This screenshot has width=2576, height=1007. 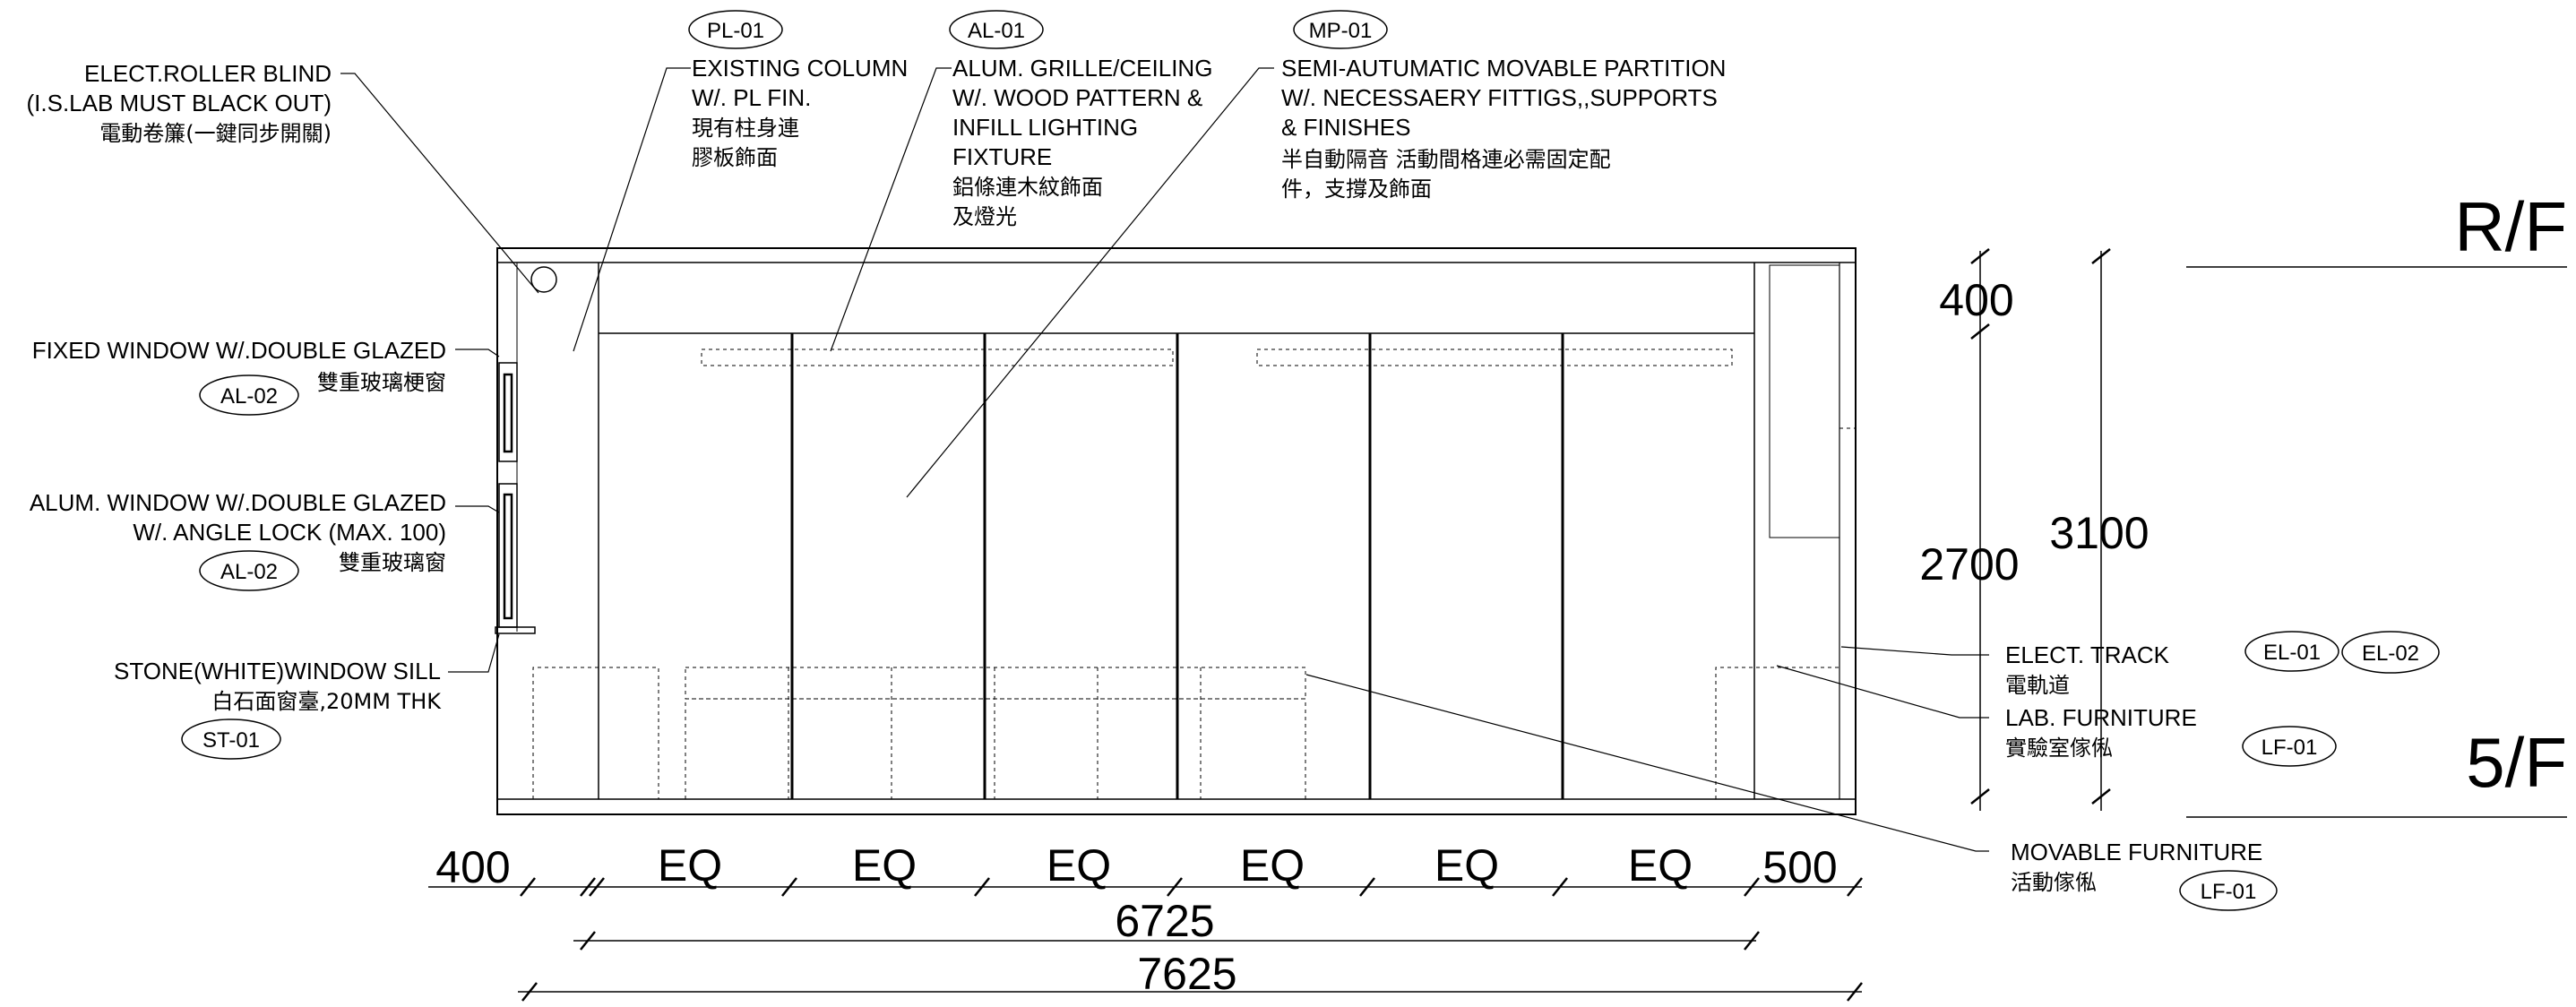 What do you see at coordinates (2099, 533) in the screenshot?
I see `dim-floor-to-floor-3100: 3100` at bounding box center [2099, 533].